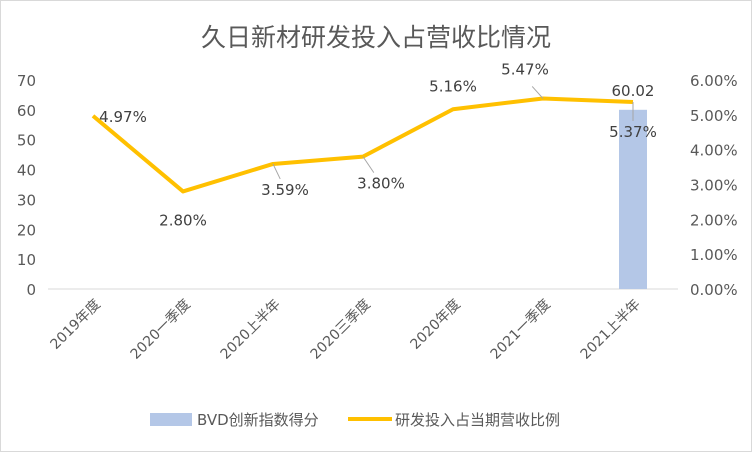  I want to click on left-tick-label: 0, so click(31, 290).